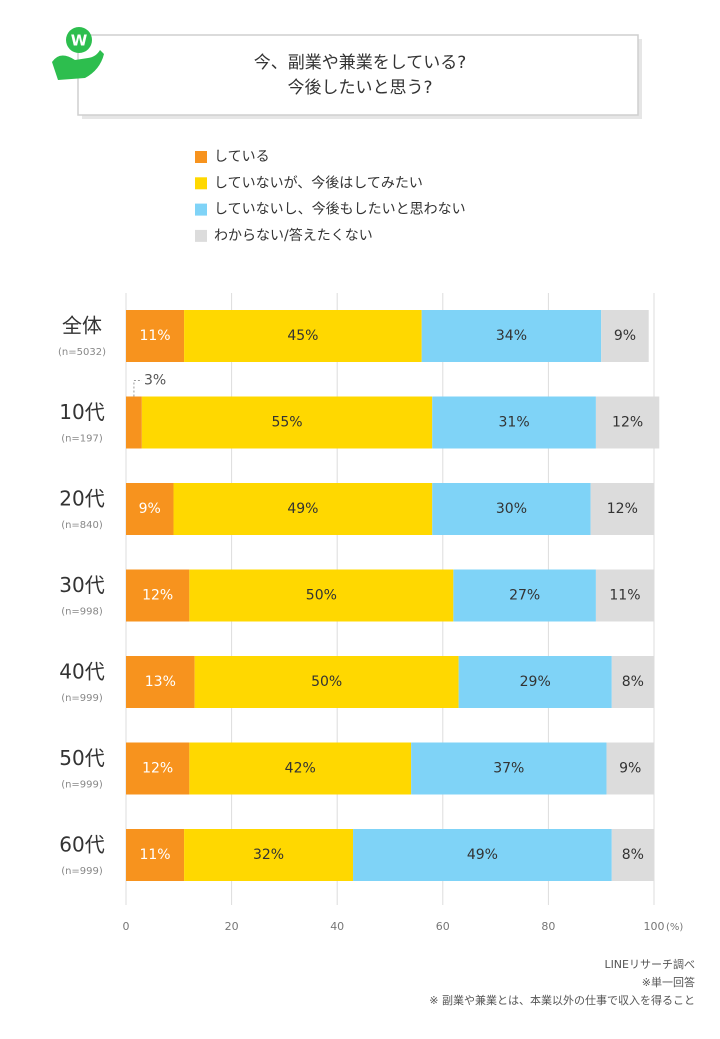 The width and height of the screenshot is (720, 1039). I want to click on category-label: 10代, so click(81, 412).